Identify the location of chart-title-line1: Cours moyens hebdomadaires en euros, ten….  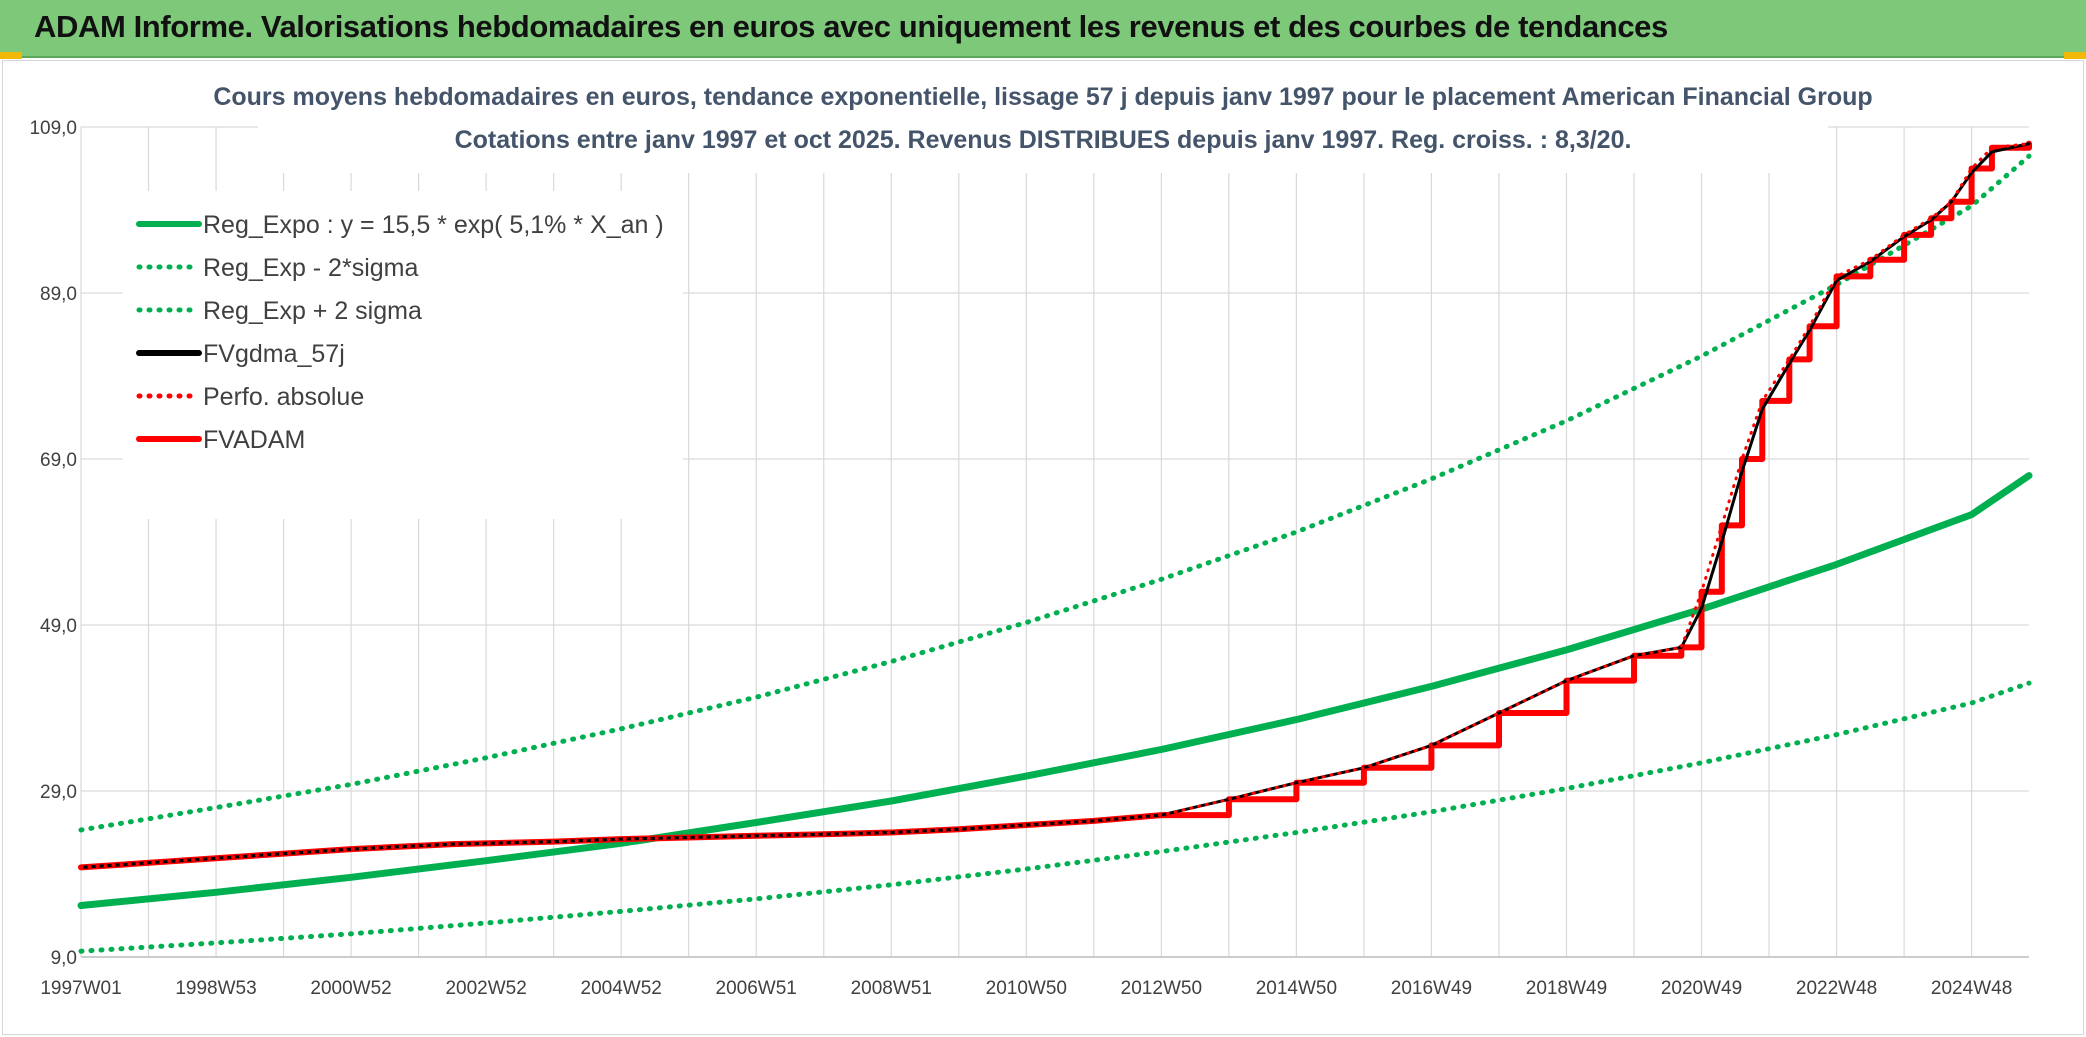
(1042, 97).